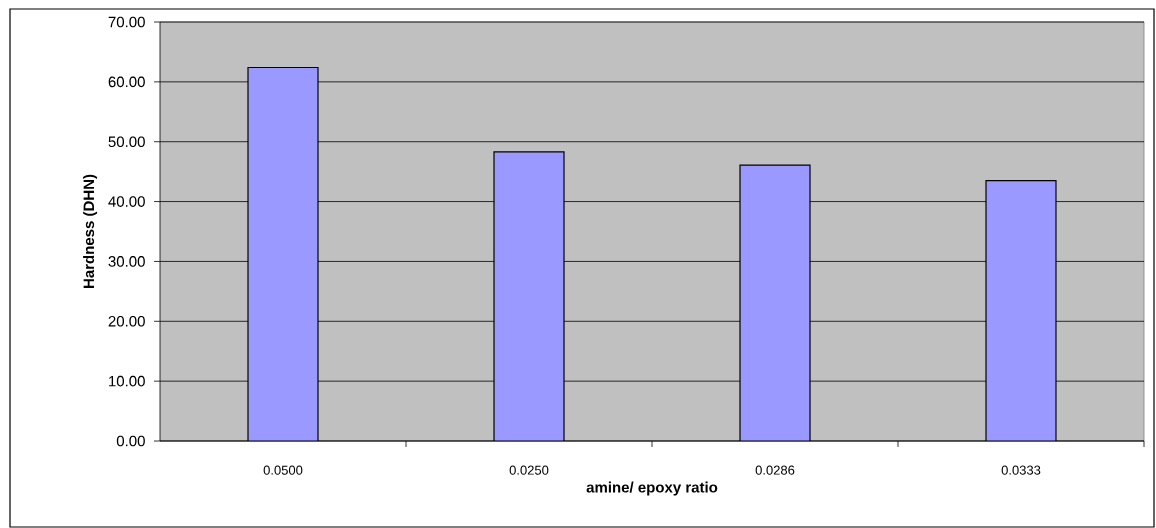  I want to click on x-tick-label: 0.0286, so click(775, 470).